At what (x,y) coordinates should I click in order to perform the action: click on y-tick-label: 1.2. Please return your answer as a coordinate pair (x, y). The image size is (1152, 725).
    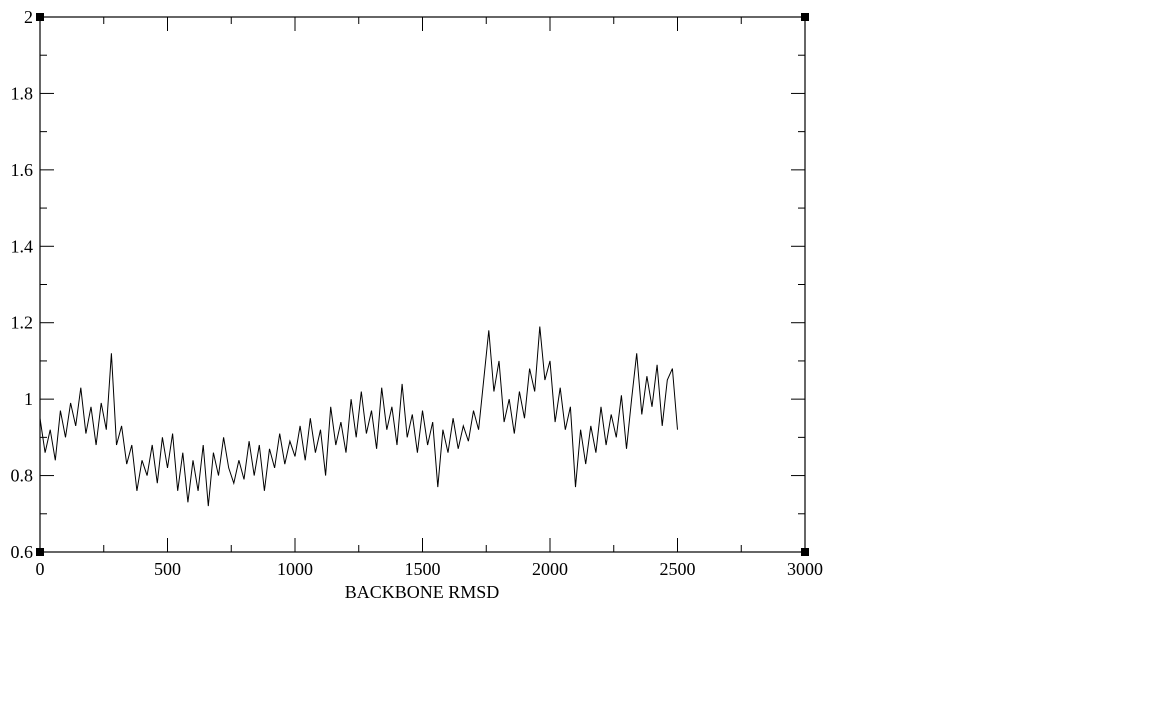
    Looking at the image, I should click on (22, 323).